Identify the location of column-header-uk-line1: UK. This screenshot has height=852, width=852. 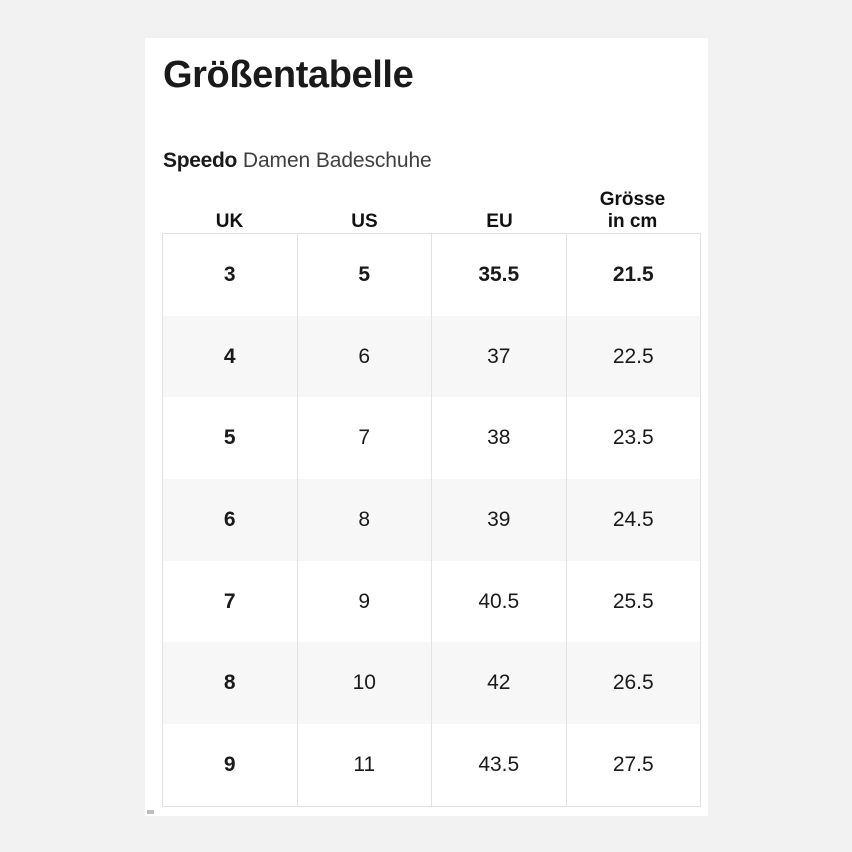
(229, 221).